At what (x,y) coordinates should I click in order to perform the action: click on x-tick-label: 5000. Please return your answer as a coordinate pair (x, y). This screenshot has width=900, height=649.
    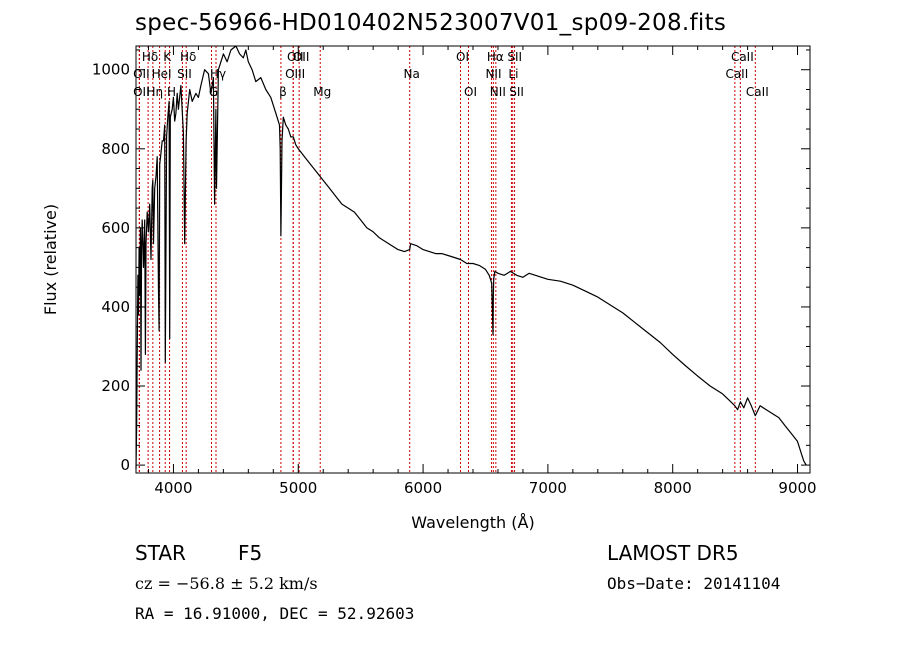
    Looking at the image, I should click on (298, 488).